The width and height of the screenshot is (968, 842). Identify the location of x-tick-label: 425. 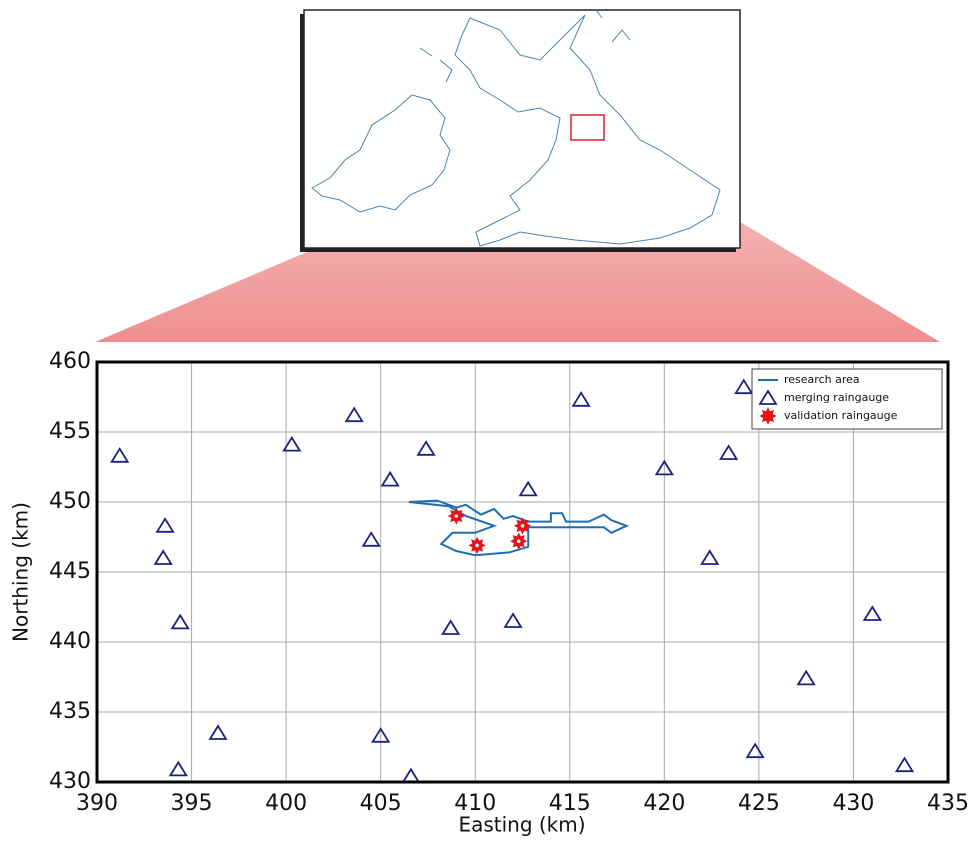
(759, 803).